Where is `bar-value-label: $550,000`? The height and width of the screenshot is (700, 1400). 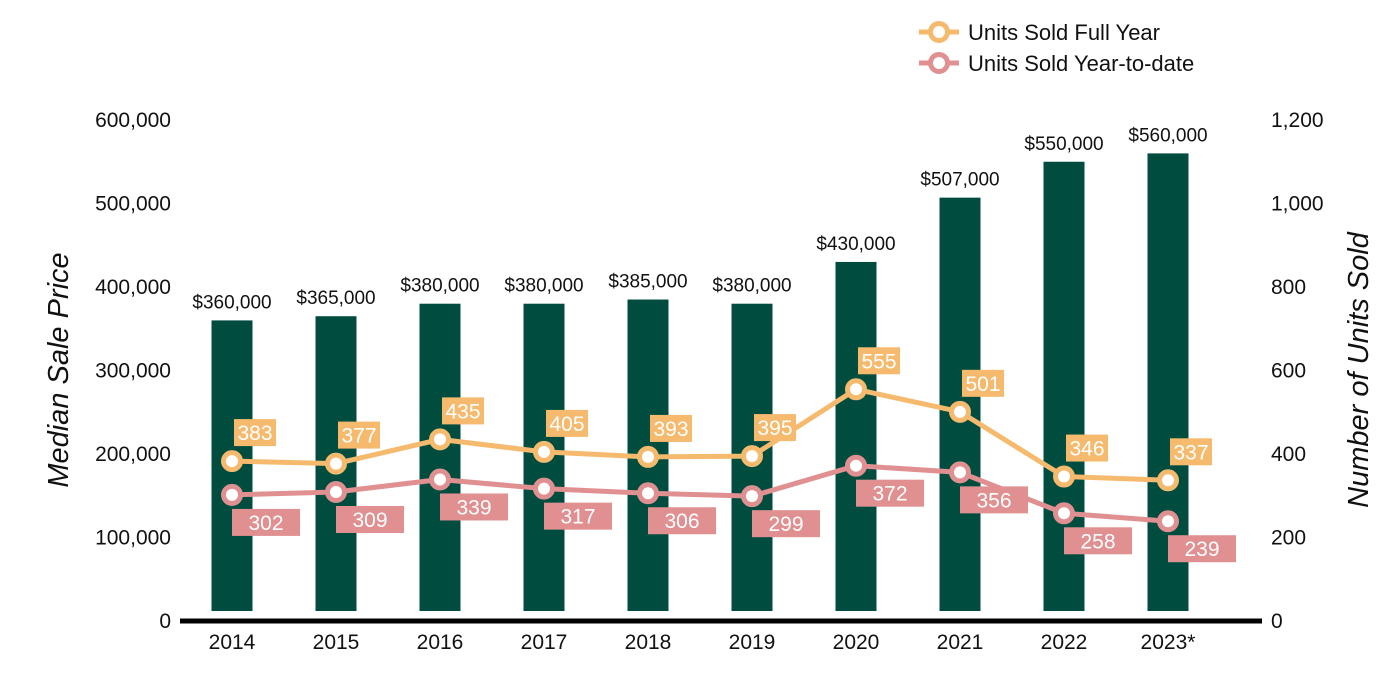
bar-value-label: $550,000 is located at coordinates (1063, 144).